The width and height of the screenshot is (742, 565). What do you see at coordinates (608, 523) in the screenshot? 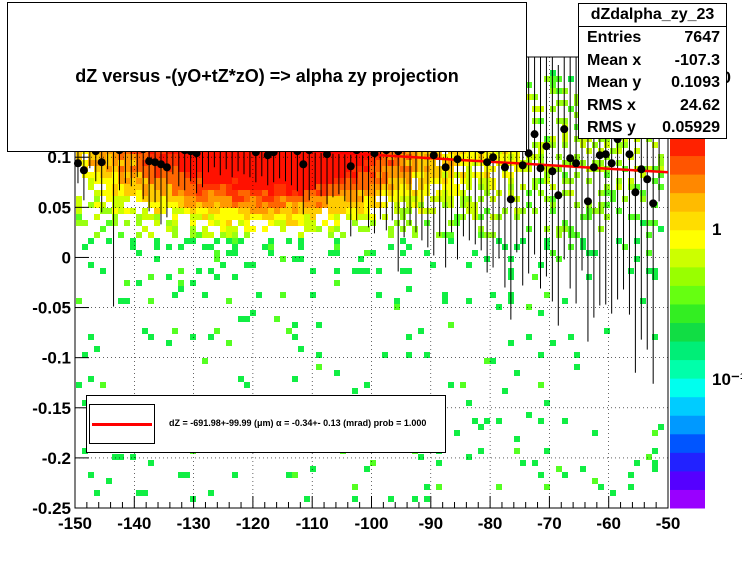
I see `x-tick-label: -60` at bounding box center [608, 523].